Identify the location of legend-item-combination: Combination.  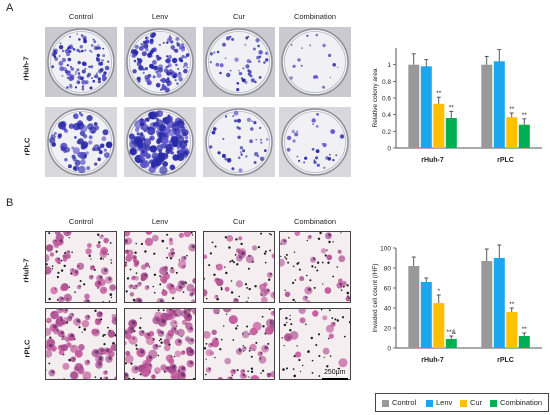
(516, 402).